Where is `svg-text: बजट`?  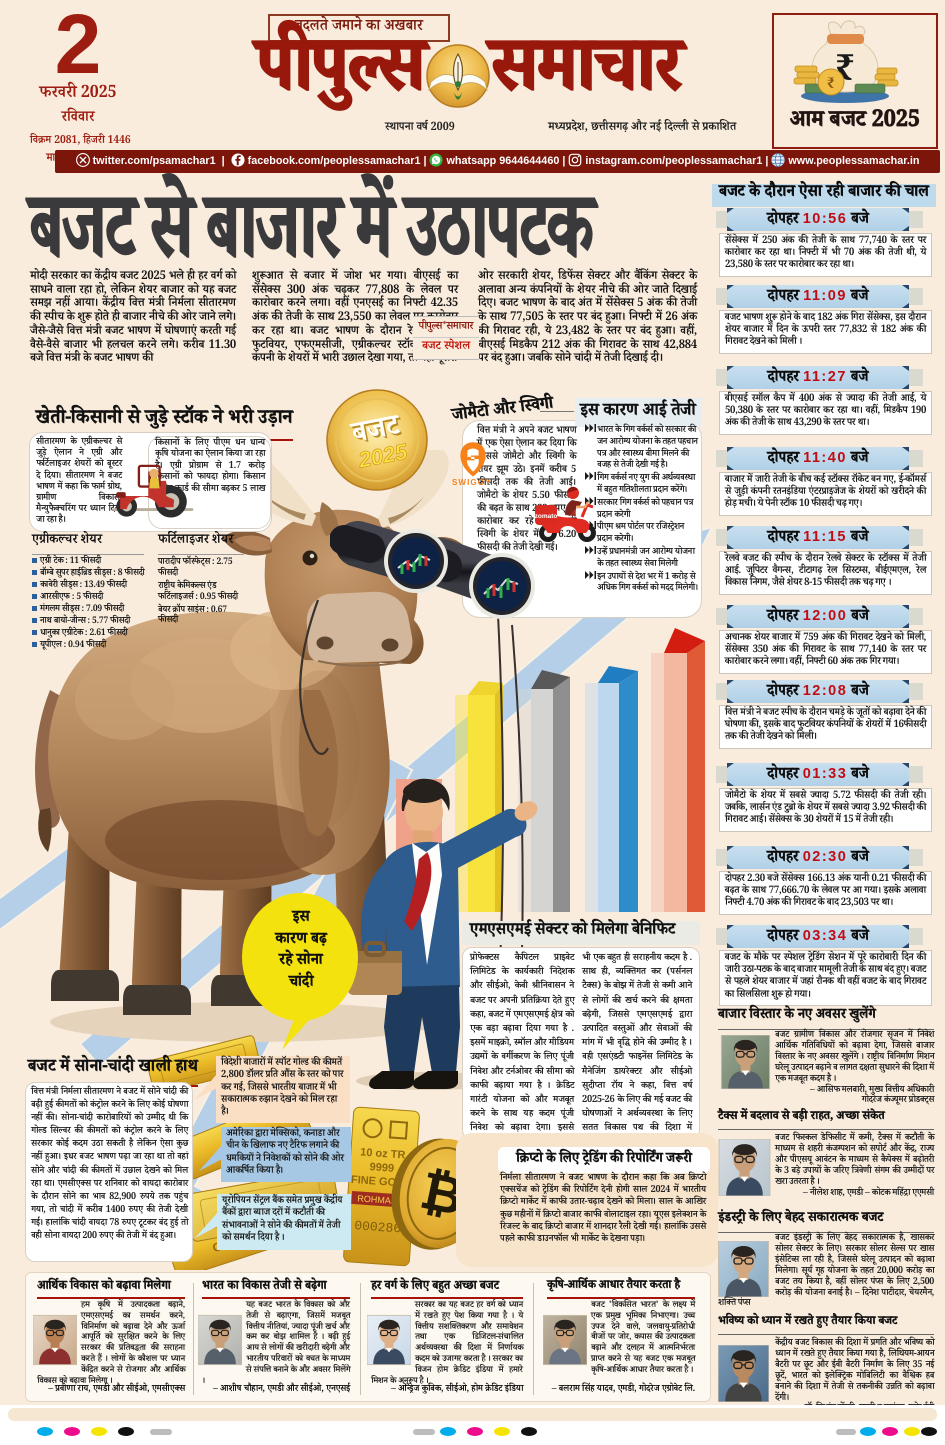
svg-text: बजट is located at coordinates (376, 434).